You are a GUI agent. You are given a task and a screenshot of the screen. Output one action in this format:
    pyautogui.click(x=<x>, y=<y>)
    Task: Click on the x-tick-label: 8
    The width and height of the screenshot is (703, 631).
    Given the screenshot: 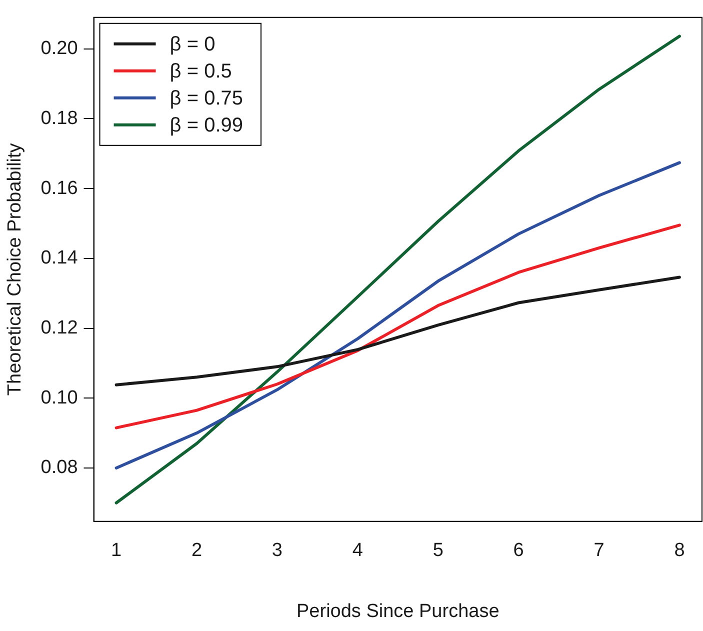 What is the action you would take?
    pyautogui.click(x=679, y=551)
    